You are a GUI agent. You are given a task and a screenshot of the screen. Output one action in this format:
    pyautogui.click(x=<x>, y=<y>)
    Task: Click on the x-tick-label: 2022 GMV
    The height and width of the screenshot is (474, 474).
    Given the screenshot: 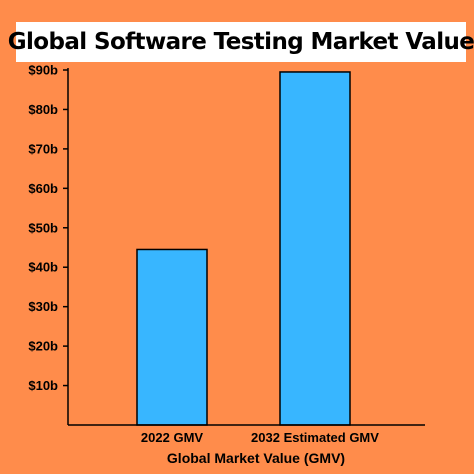 What is the action you would take?
    pyautogui.click(x=172, y=437)
    